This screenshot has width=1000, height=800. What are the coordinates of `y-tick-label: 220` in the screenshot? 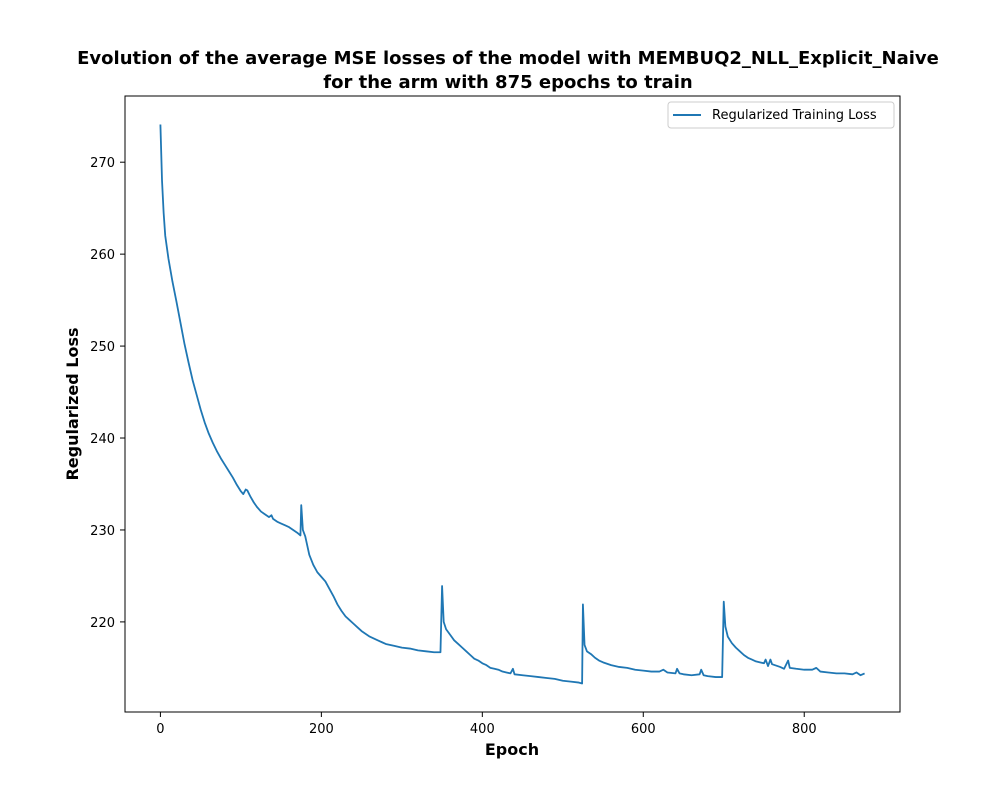 It's located at (102, 623).